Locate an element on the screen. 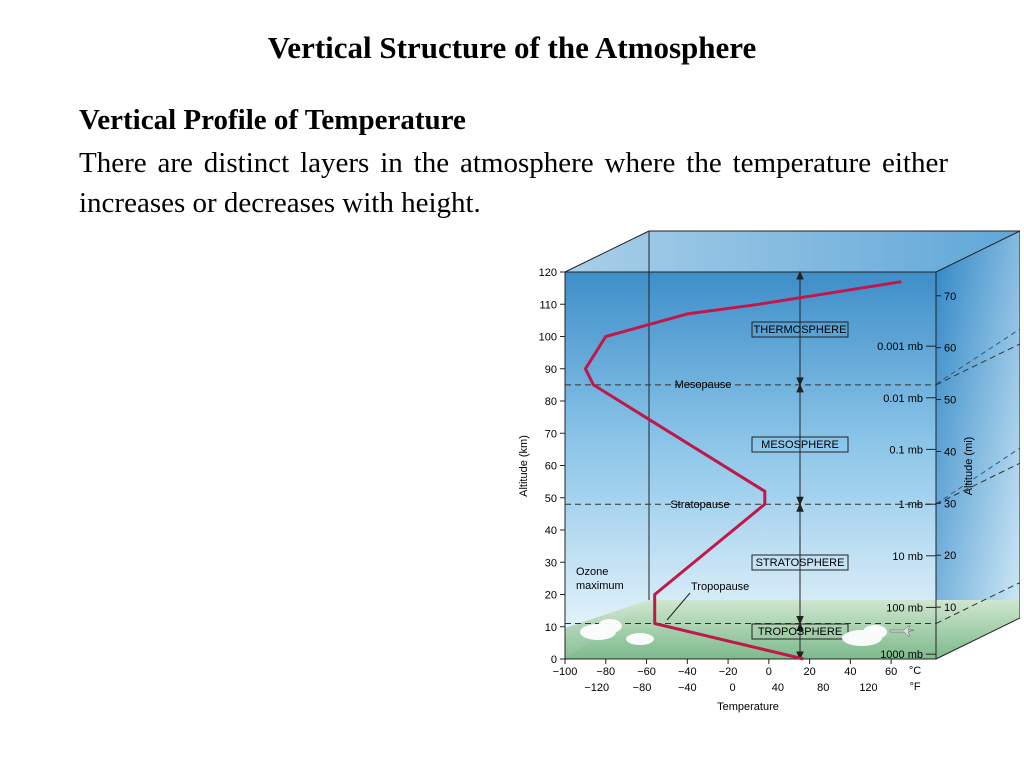  celsius-tick-label: −100 is located at coordinates (565, 672).